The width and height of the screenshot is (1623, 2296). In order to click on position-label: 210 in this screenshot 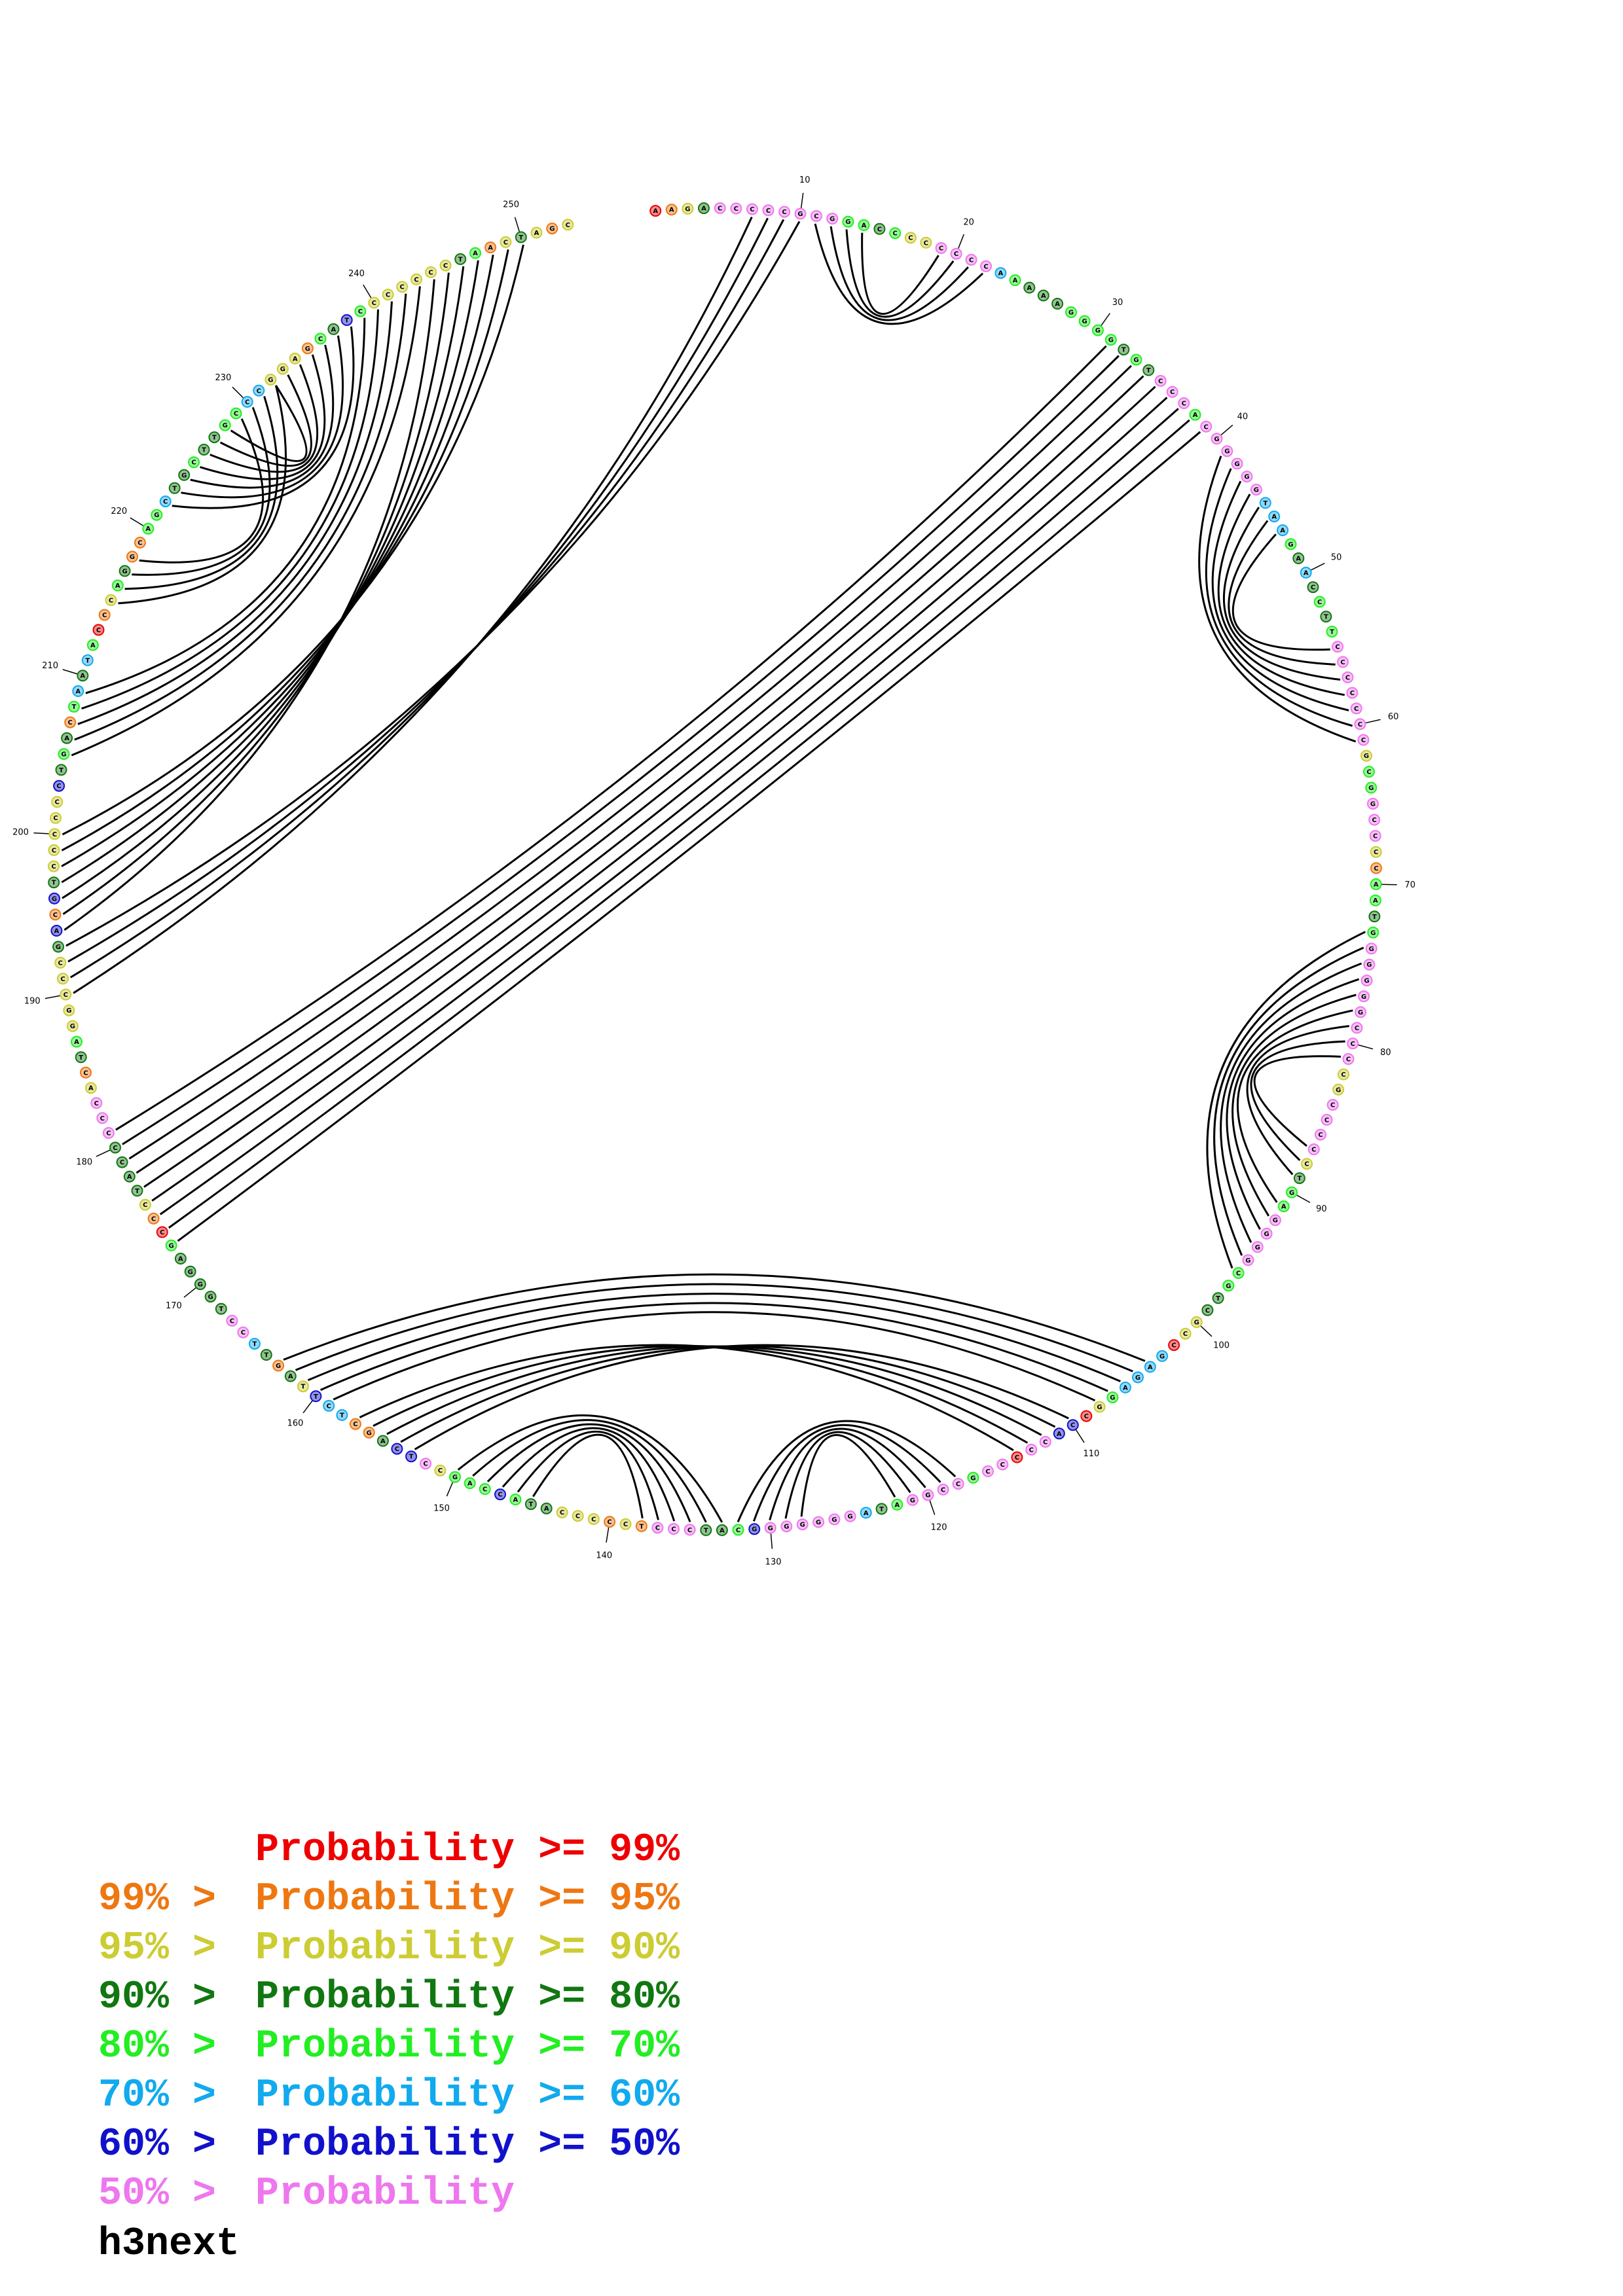, I will do `click(50, 666)`.